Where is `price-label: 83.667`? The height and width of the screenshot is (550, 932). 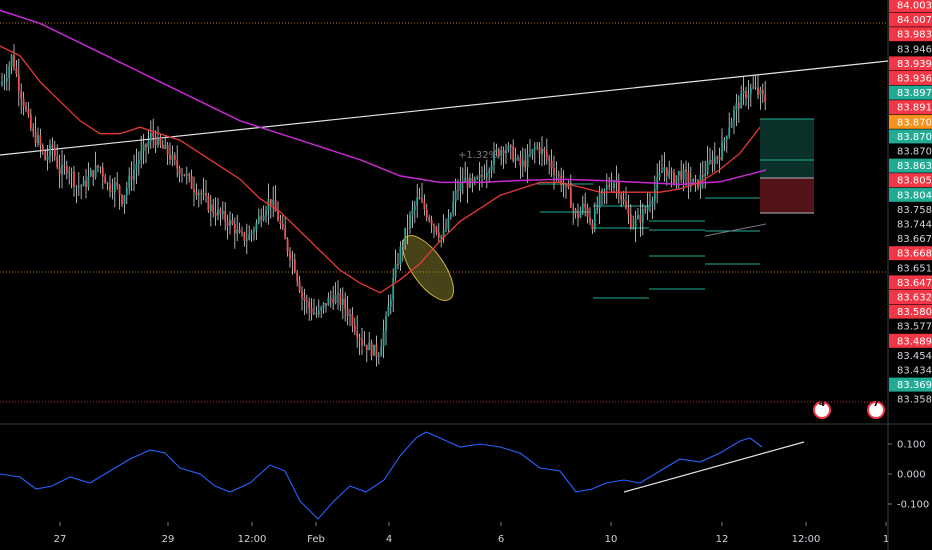 price-label: 83.667 is located at coordinates (914, 239).